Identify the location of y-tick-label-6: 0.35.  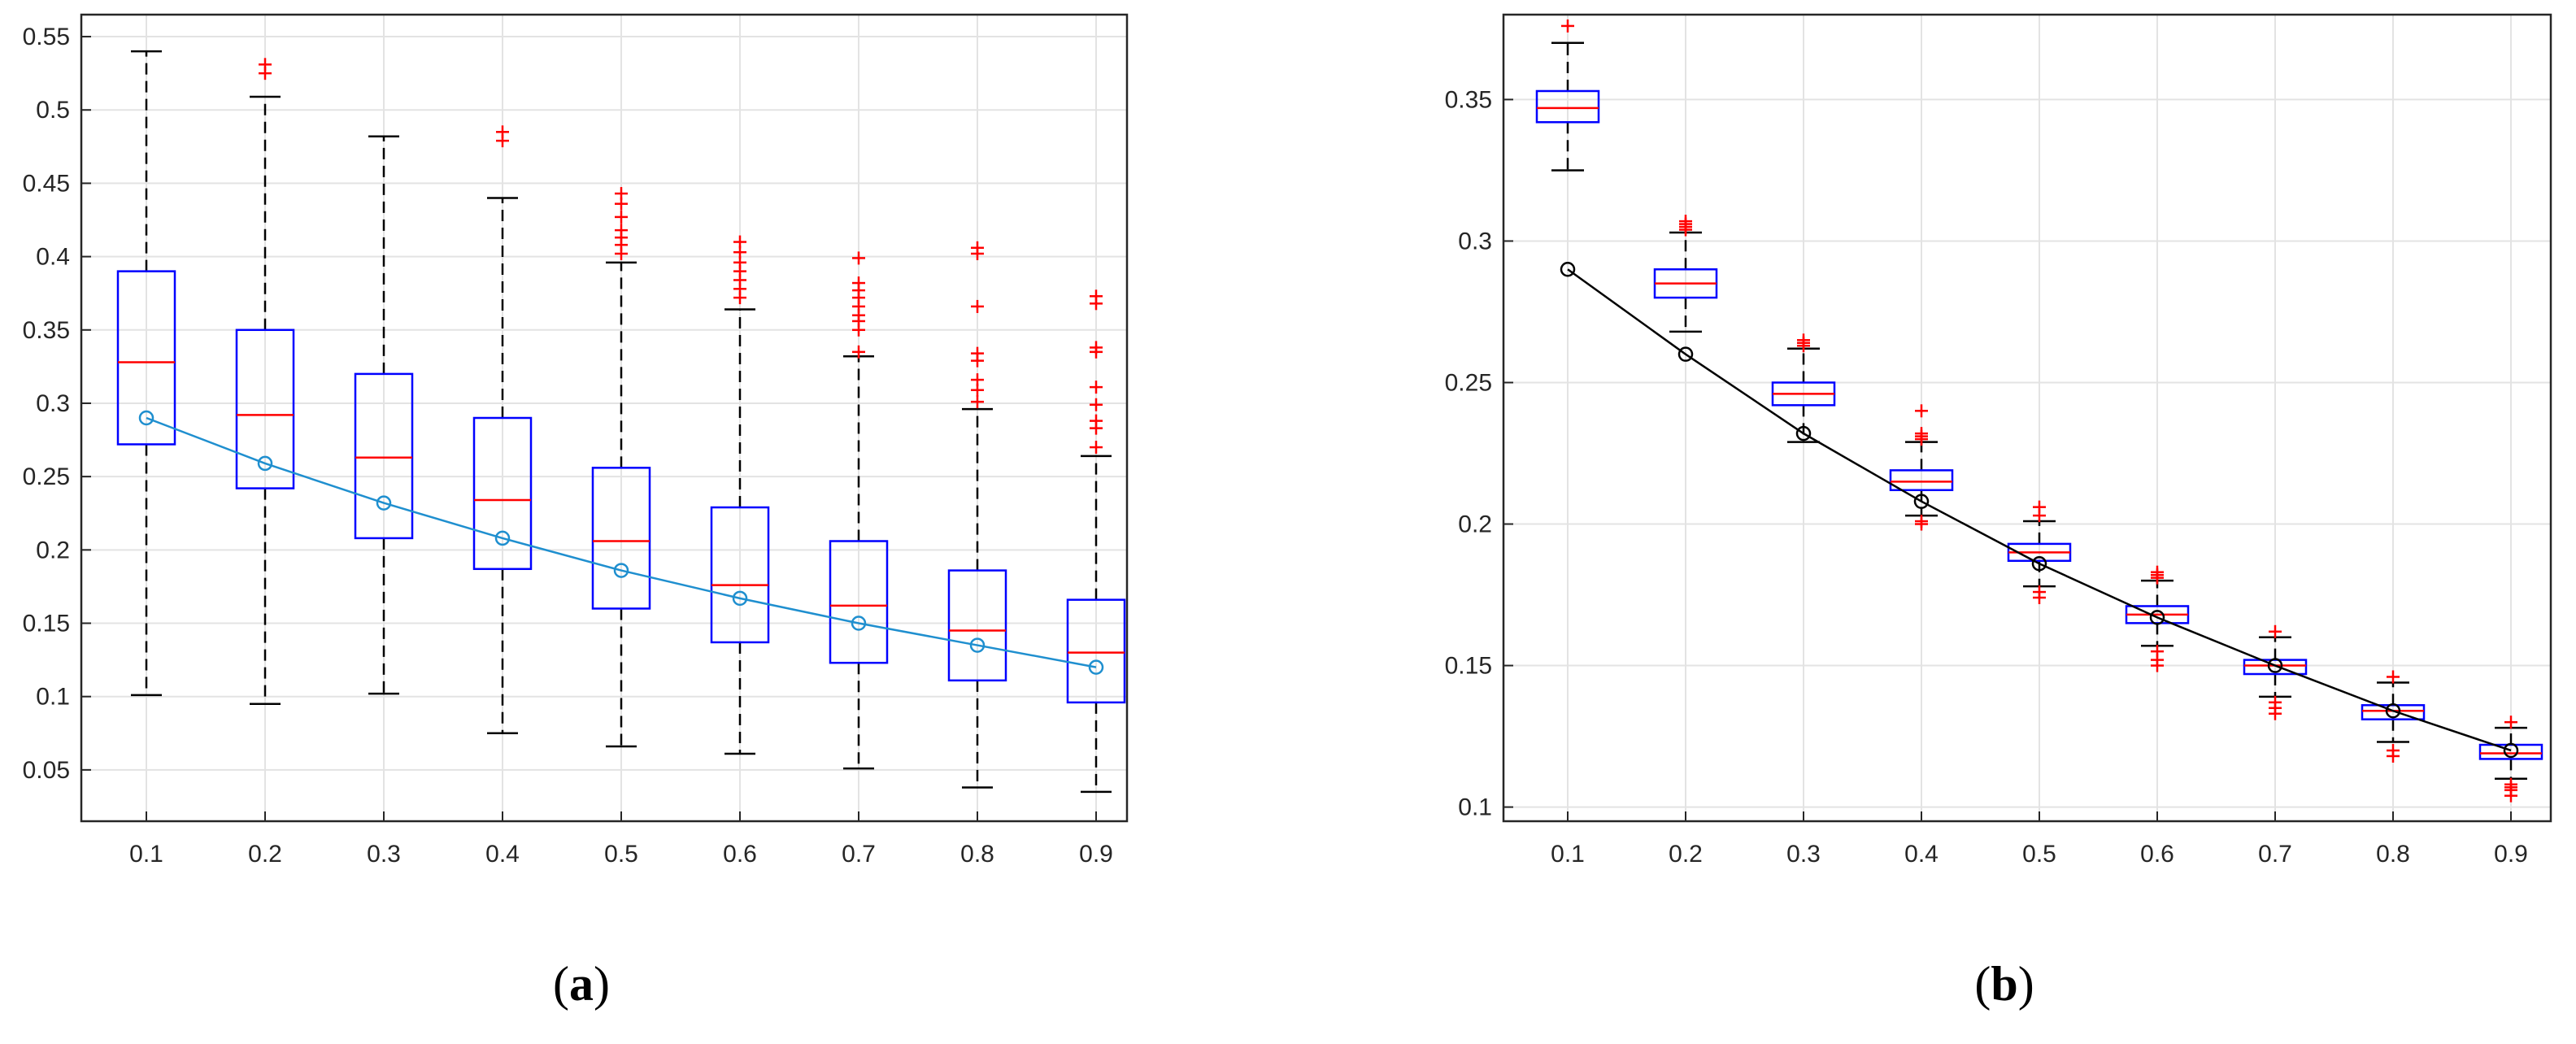
(47, 330).